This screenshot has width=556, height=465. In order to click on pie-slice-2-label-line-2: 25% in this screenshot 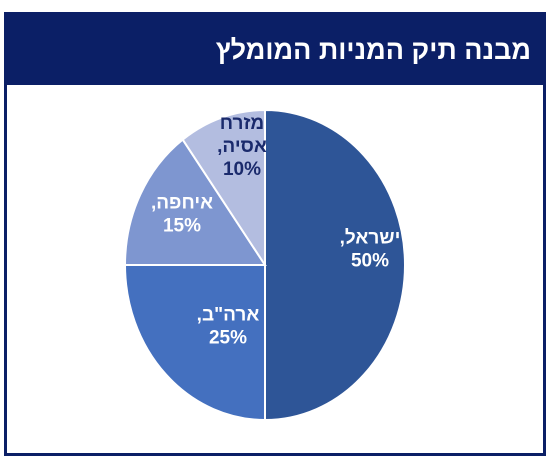, I will do `click(228, 338)`.